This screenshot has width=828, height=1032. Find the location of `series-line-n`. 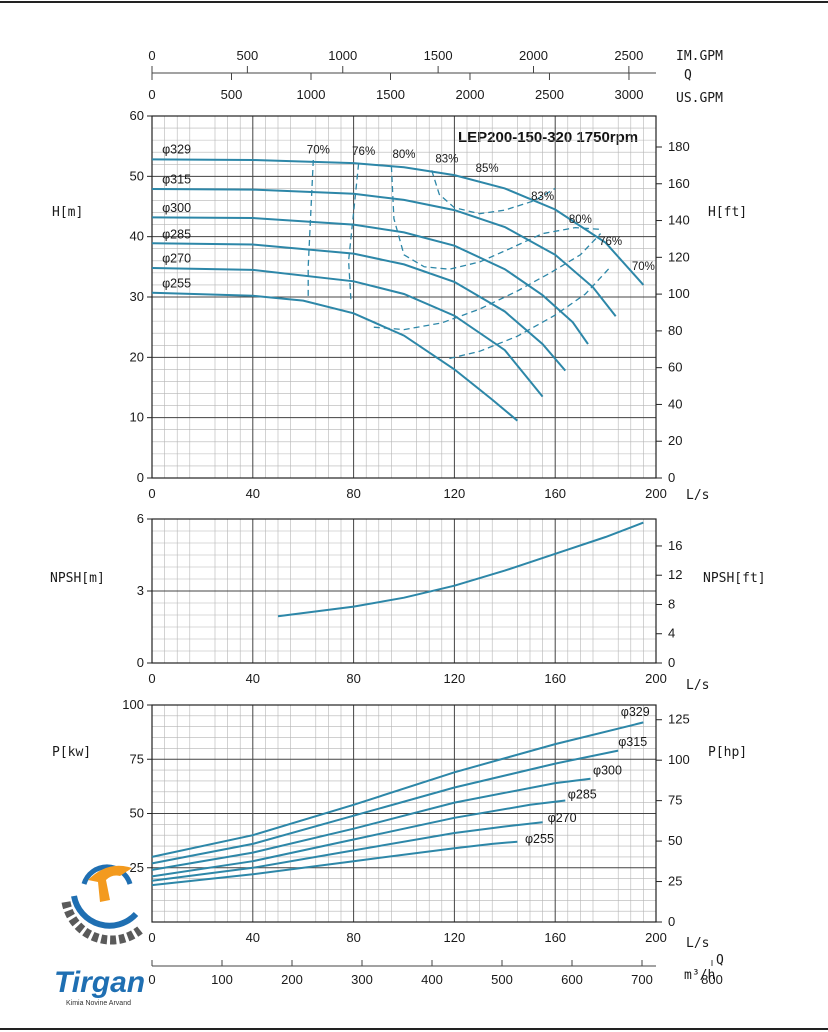

series-line-n is located at coordinates (460, 569).